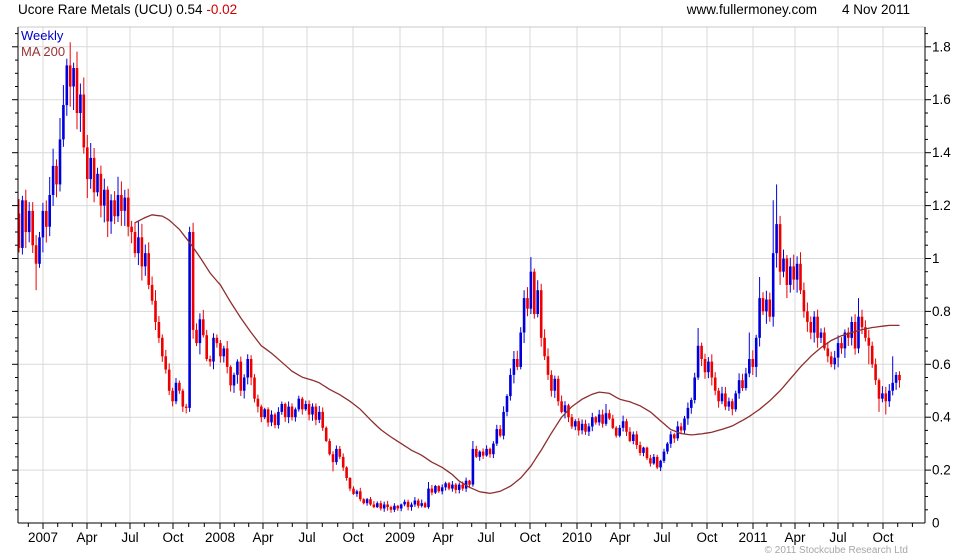 The image size is (960, 560). Describe the element at coordinates (577, 537) in the screenshot. I see `x-axis-label: 2010` at that location.